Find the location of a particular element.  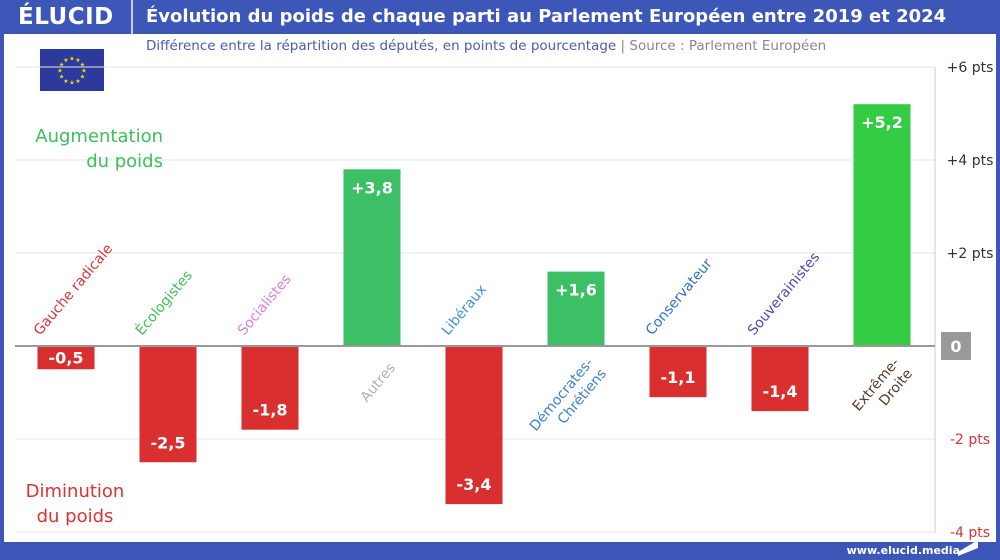

source-text: Source : Parlement Européen is located at coordinates (728, 46).